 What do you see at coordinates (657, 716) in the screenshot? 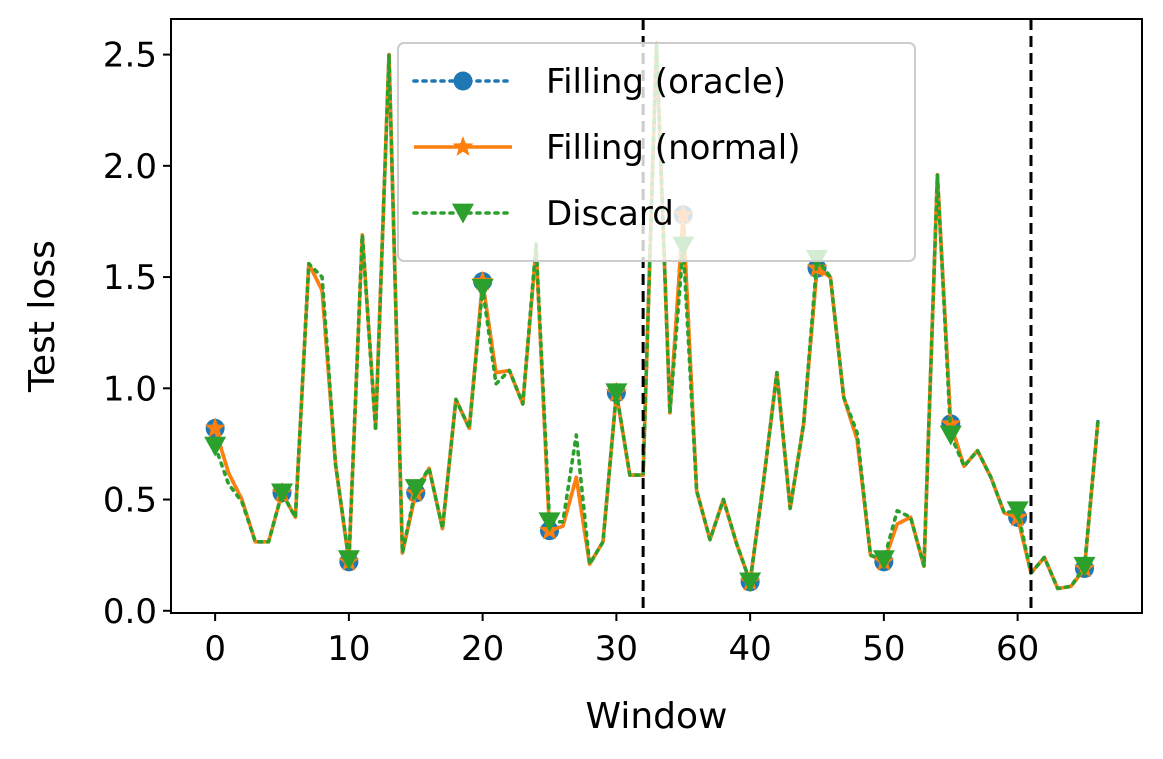
I see `x-axis-label: Window` at bounding box center [657, 716].